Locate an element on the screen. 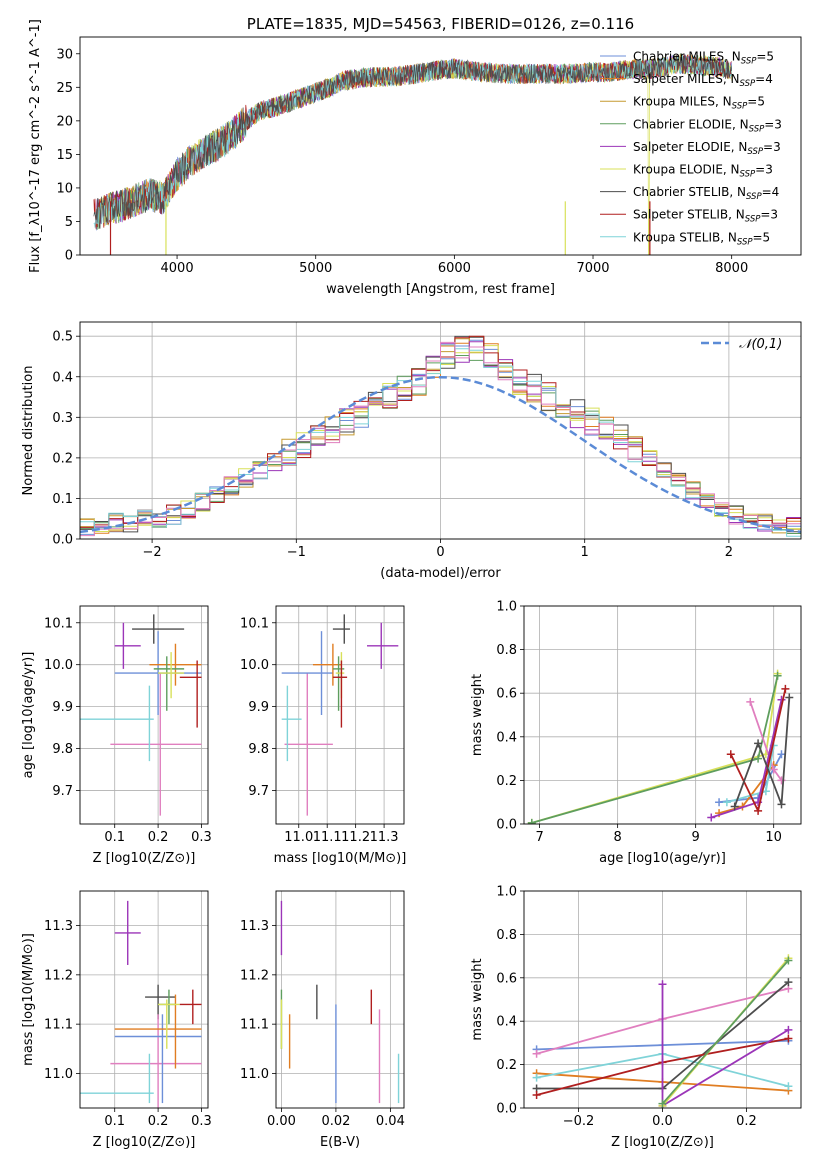 This screenshot has width=819, height=1170. y-axis-label: mass weight is located at coordinates (477, 715).